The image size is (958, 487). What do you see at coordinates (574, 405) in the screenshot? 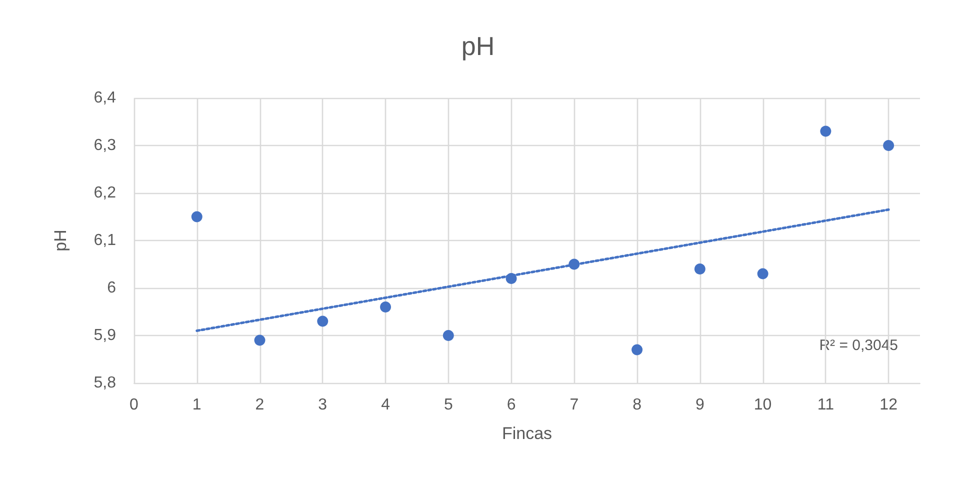
I see `x-tick-label: 7` at bounding box center [574, 405].